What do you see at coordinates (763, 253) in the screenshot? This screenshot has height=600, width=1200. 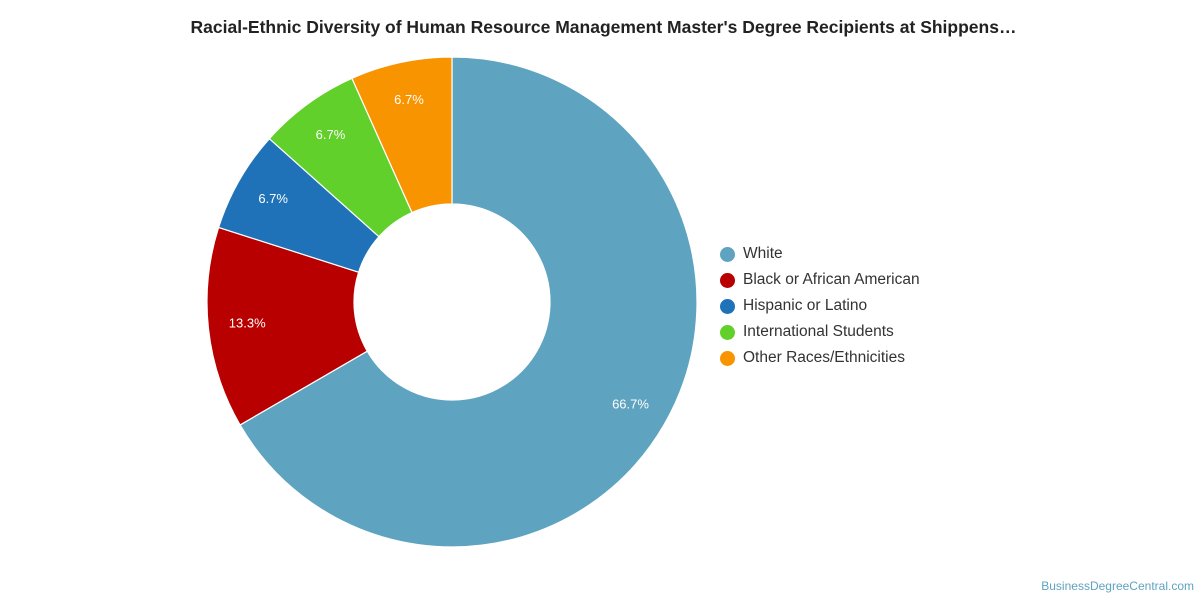 I see `legend-label: White` at bounding box center [763, 253].